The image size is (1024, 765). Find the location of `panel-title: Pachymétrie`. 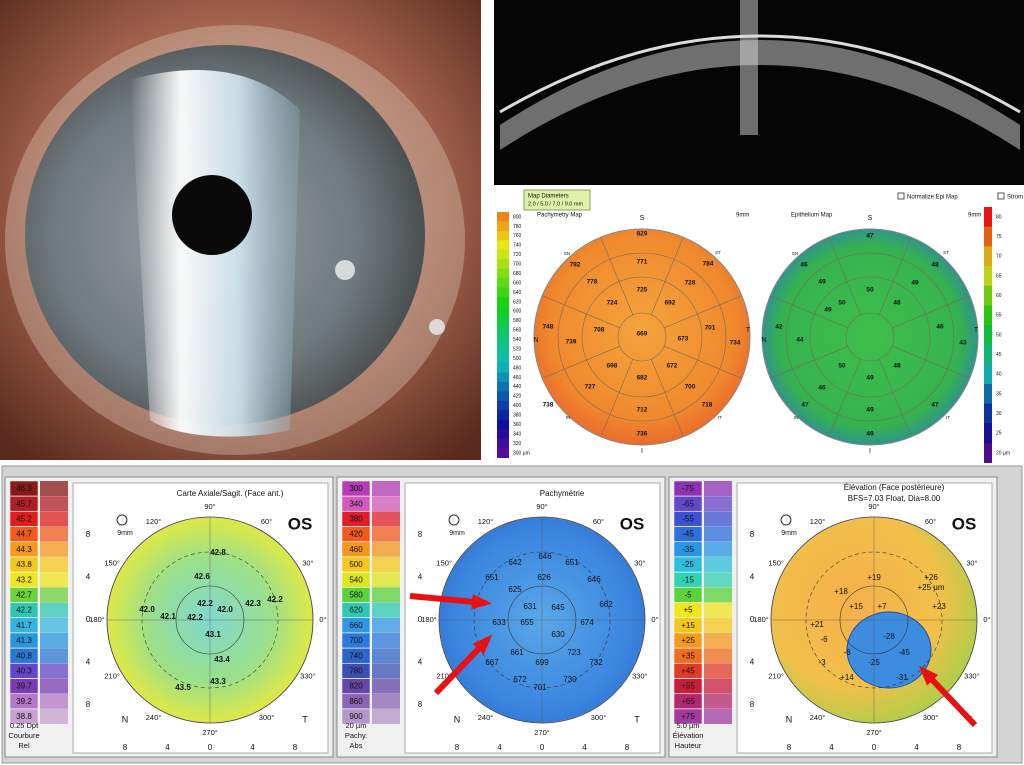

panel-title: Pachymétrie is located at coordinates (562, 493).